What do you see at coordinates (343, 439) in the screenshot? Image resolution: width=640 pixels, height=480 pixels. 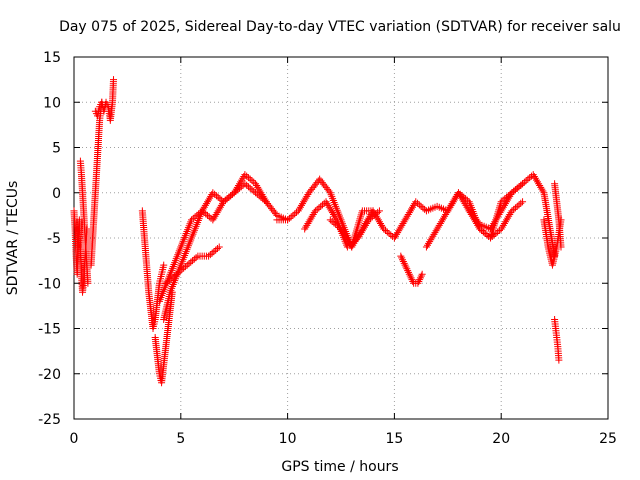 I see `x-tick-labels: 0 5 10 15 20 25` at bounding box center [343, 439].